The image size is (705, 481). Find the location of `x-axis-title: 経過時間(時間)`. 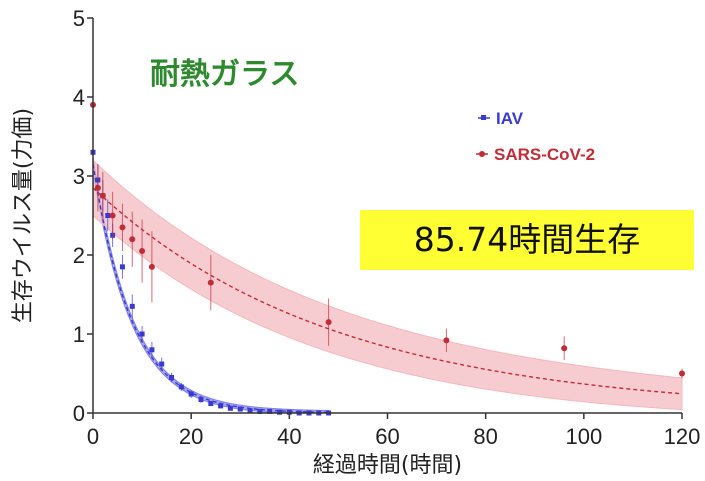

x-axis-title: 経過時間(時間) is located at coordinates (387, 465).